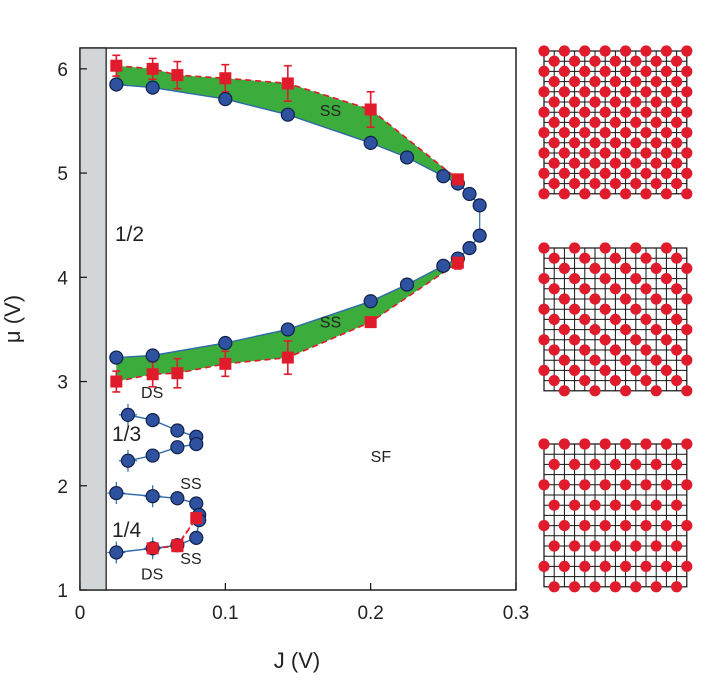 The width and height of the screenshot is (711, 686). What do you see at coordinates (62, 591) in the screenshot?
I see `y-tick-label: 1` at bounding box center [62, 591].